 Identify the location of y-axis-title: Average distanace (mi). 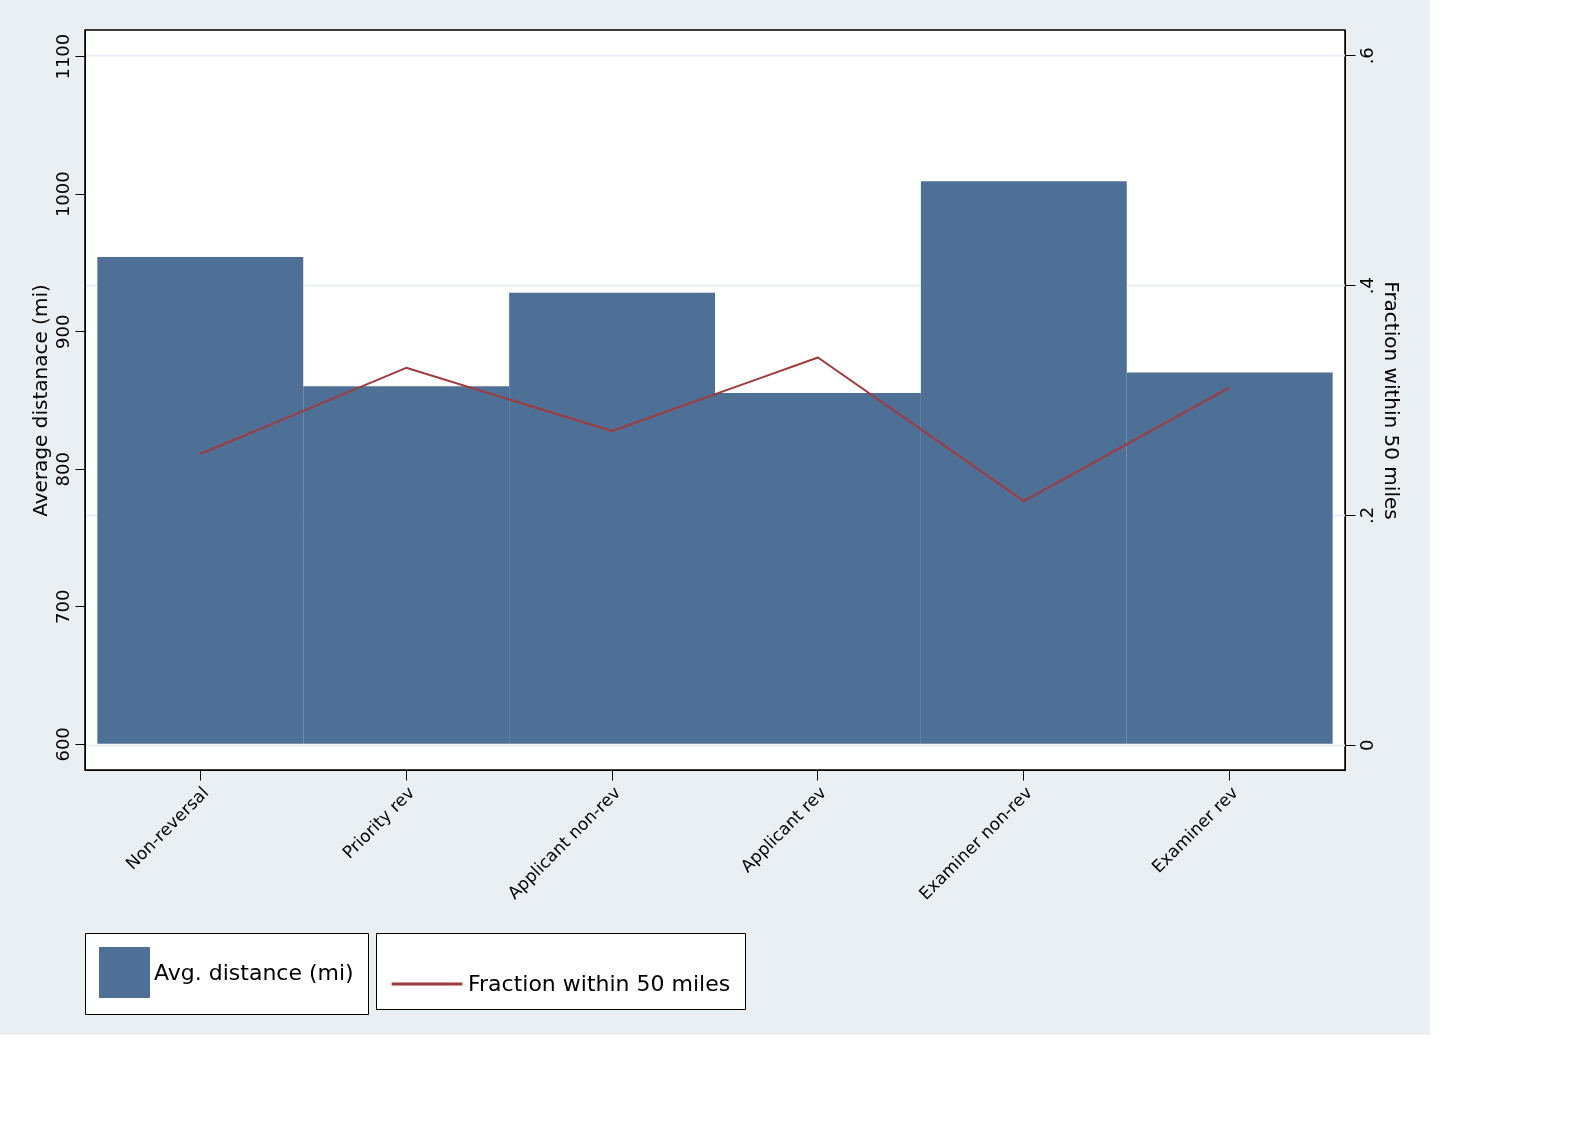
(39, 400).